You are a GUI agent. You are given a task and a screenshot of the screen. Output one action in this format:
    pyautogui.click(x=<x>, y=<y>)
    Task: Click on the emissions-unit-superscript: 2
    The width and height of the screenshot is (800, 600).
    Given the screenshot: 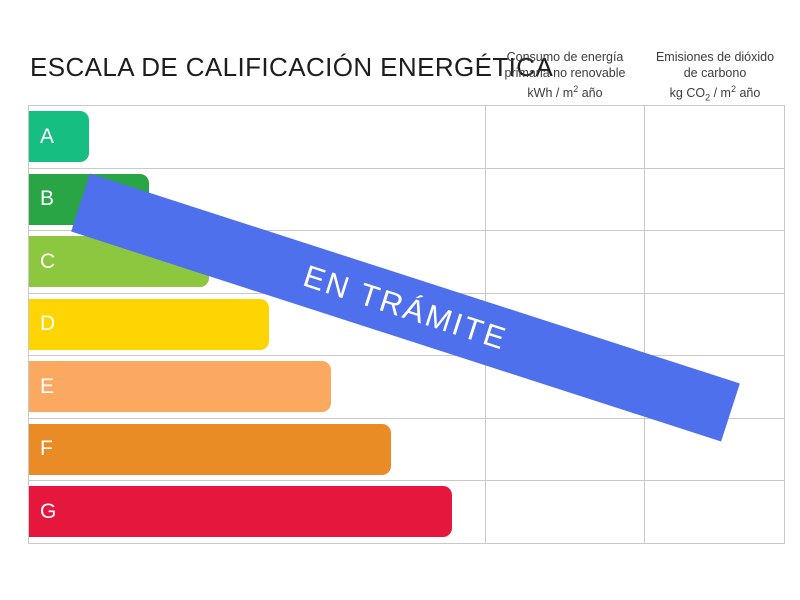 What is the action you would take?
    pyautogui.click(x=733, y=89)
    